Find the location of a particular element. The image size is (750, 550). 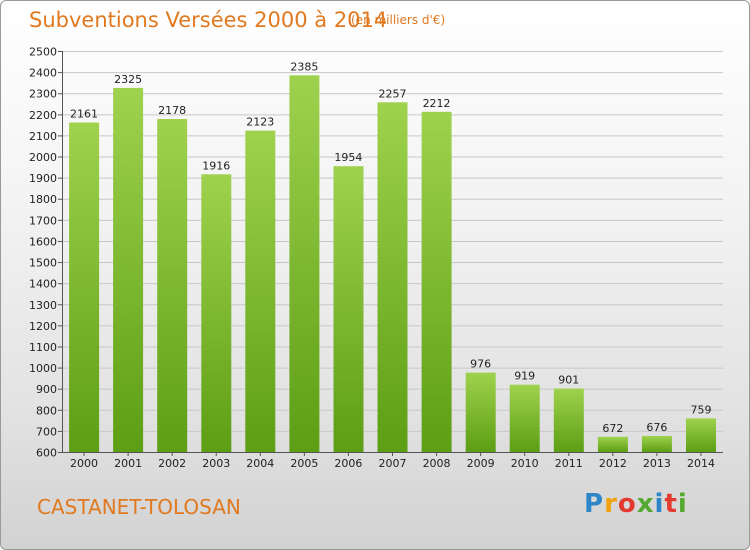

x-tick-label: 2010 is located at coordinates (525, 463).